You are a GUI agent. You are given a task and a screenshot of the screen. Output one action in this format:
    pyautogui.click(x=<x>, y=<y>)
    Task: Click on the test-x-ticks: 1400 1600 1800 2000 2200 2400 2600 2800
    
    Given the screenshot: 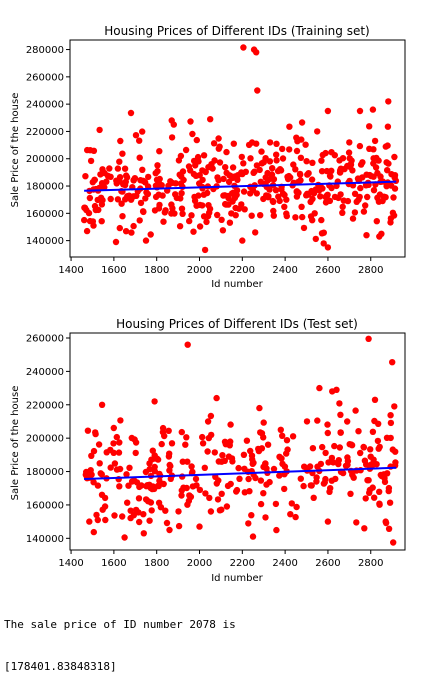 What is the action you would take?
    pyautogui.click(x=220, y=559)
    